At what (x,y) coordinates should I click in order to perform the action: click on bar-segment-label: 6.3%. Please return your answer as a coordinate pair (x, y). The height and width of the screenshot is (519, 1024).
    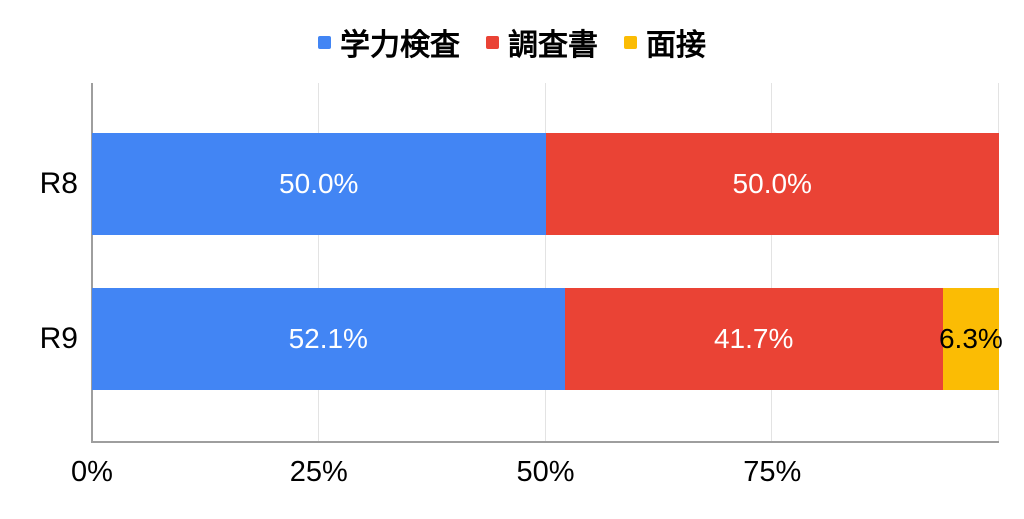
    Looking at the image, I should click on (970, 338).